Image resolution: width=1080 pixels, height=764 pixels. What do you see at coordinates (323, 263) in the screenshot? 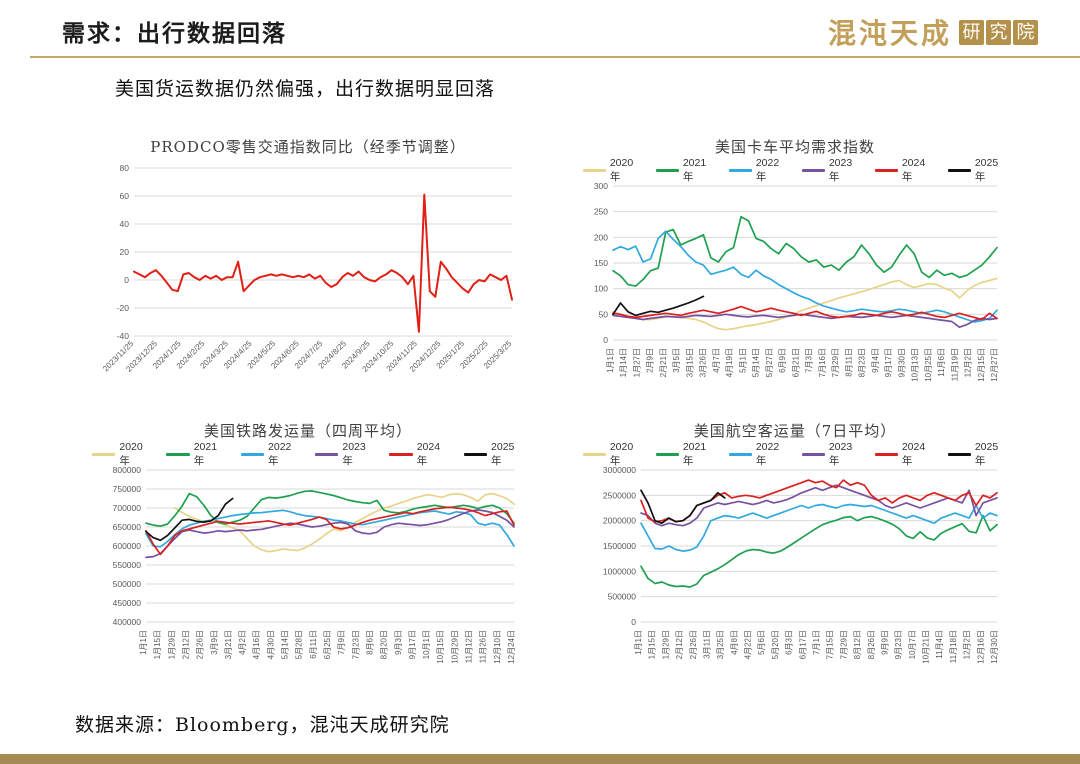
I see `series-line-PRODCO零售交通指数同比` at bounding box center [323, 263].